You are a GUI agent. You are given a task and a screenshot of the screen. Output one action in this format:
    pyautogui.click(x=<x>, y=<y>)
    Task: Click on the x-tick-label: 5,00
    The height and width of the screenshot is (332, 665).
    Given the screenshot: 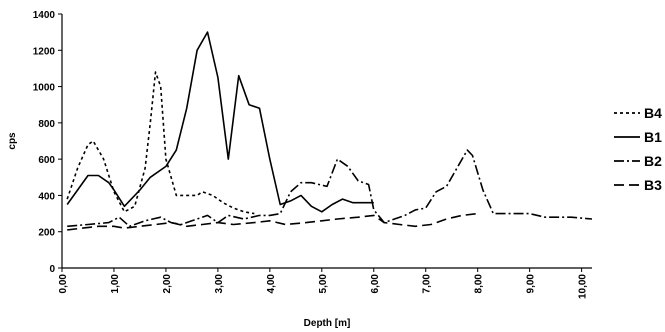 What is the action you would take?
    pyautogui.click(x=323, y=284)
    